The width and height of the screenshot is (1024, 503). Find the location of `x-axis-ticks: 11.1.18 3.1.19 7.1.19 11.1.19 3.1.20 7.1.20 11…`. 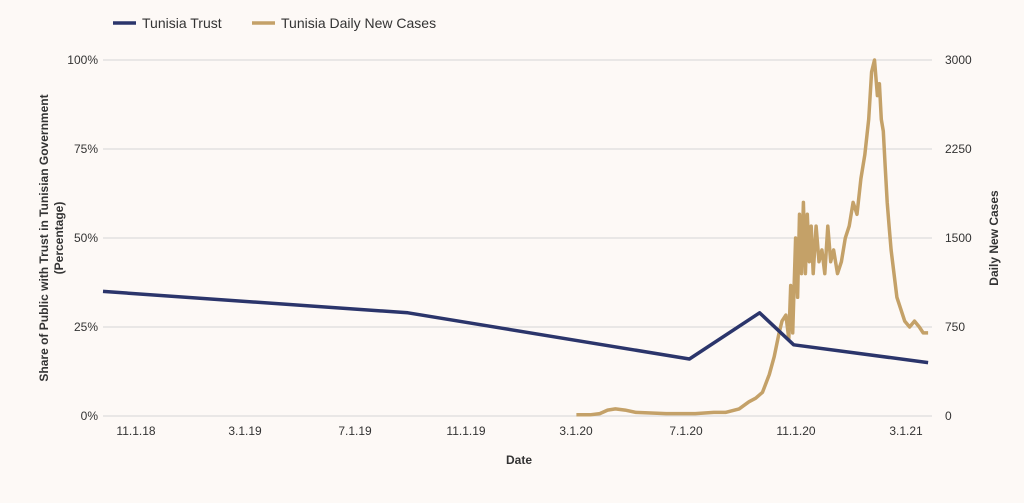

x-axis-ticks: 11.1.18 3.1.19 7.1.19 11.1.19 3.1.20 7.1.20 11… is located at coordinates (519, 431).